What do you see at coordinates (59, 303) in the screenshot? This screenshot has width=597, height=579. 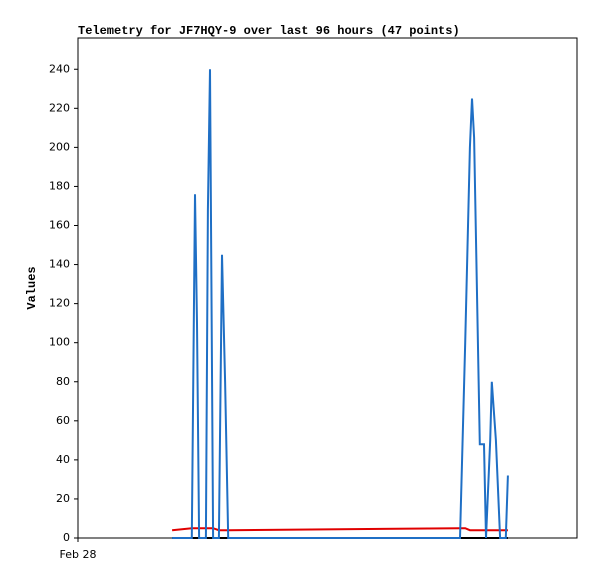 I see `y-tick-label: 120` at bounding box center [59, 303].